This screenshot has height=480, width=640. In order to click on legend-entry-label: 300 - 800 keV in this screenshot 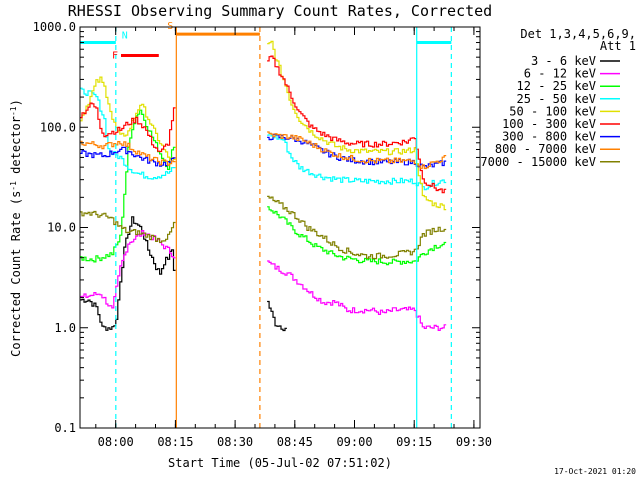, I will do `click(549, 137)`.